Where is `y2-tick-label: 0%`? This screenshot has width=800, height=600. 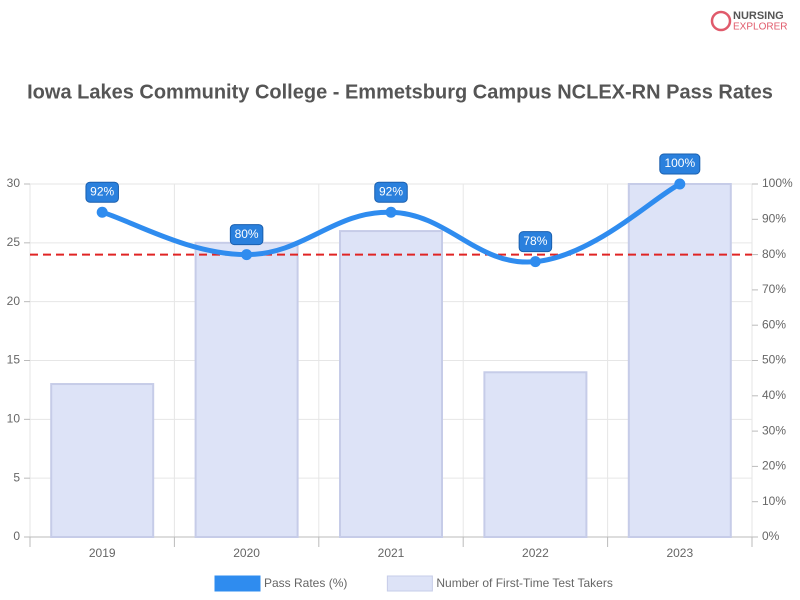
y2-tick-label: 0% is located at coordinates (771, 536).